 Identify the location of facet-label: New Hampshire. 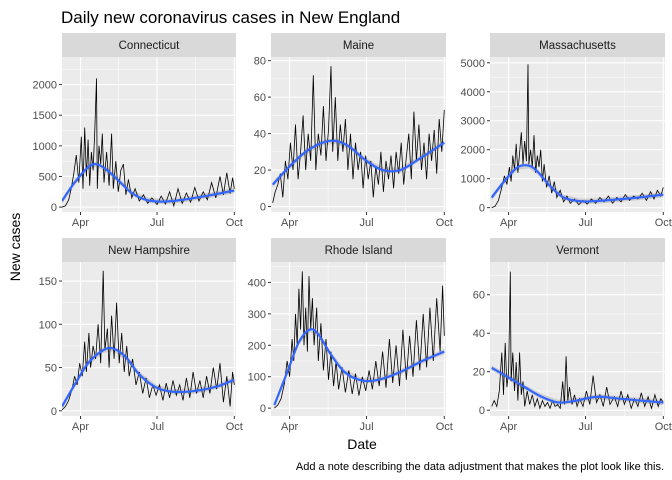
(149, 251).